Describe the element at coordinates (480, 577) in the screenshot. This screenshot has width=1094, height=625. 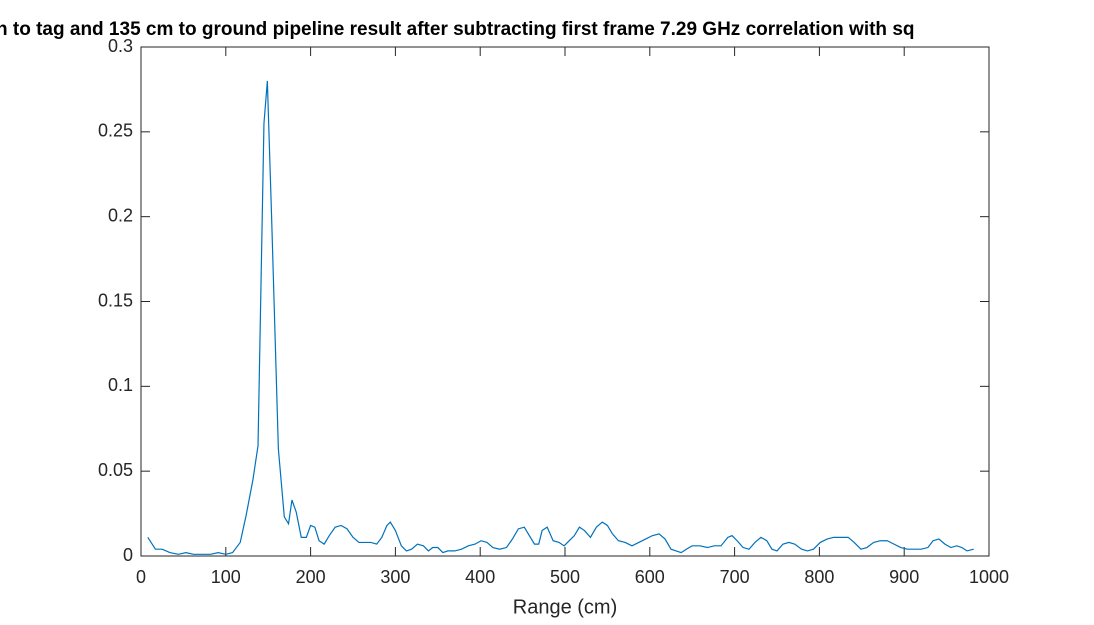
I see `x-tick-label: 400` at that location.